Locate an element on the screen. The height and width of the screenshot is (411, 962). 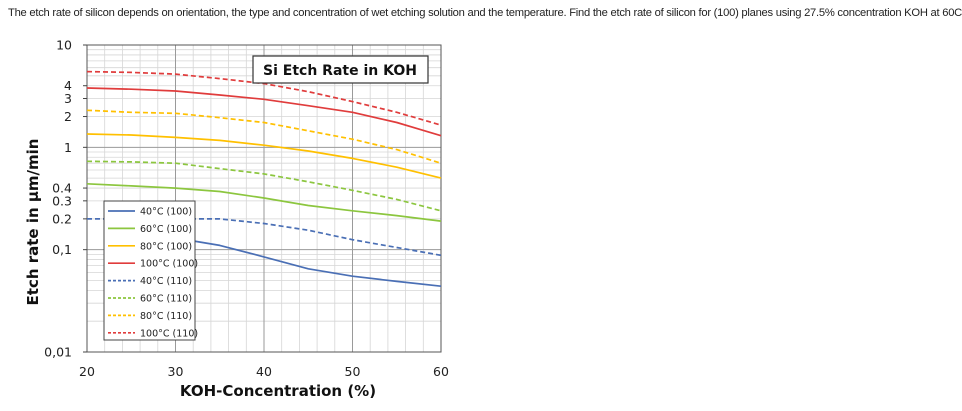
legend-label: 60°C (110) is located at coordinates (166, 299).